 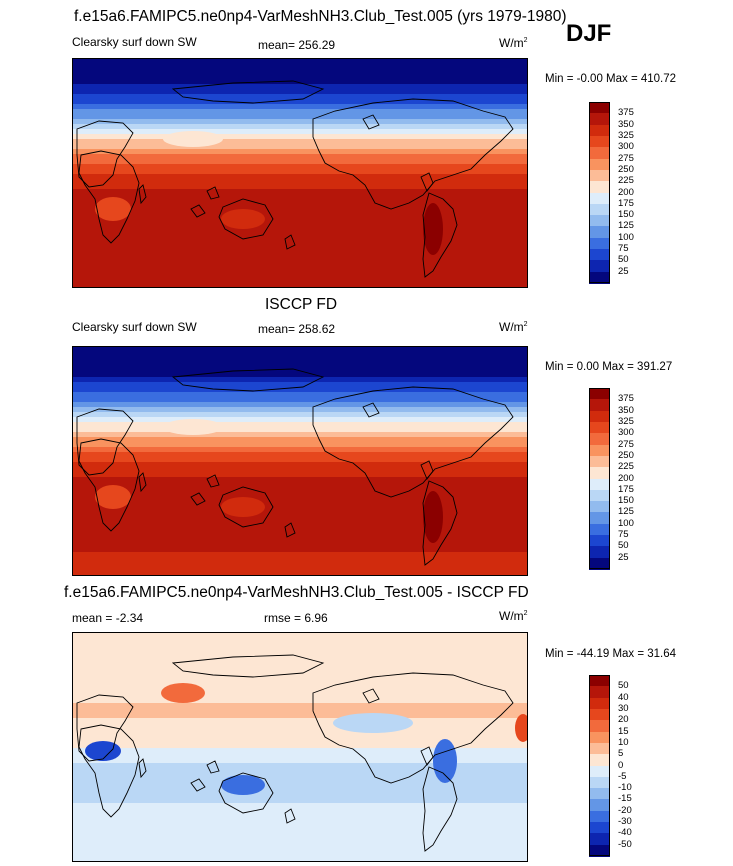 What do you see at coordinates (626, 158) in the screenshot?
I see `colorbar-tick-label: 275` at bounding box center [626, 158].